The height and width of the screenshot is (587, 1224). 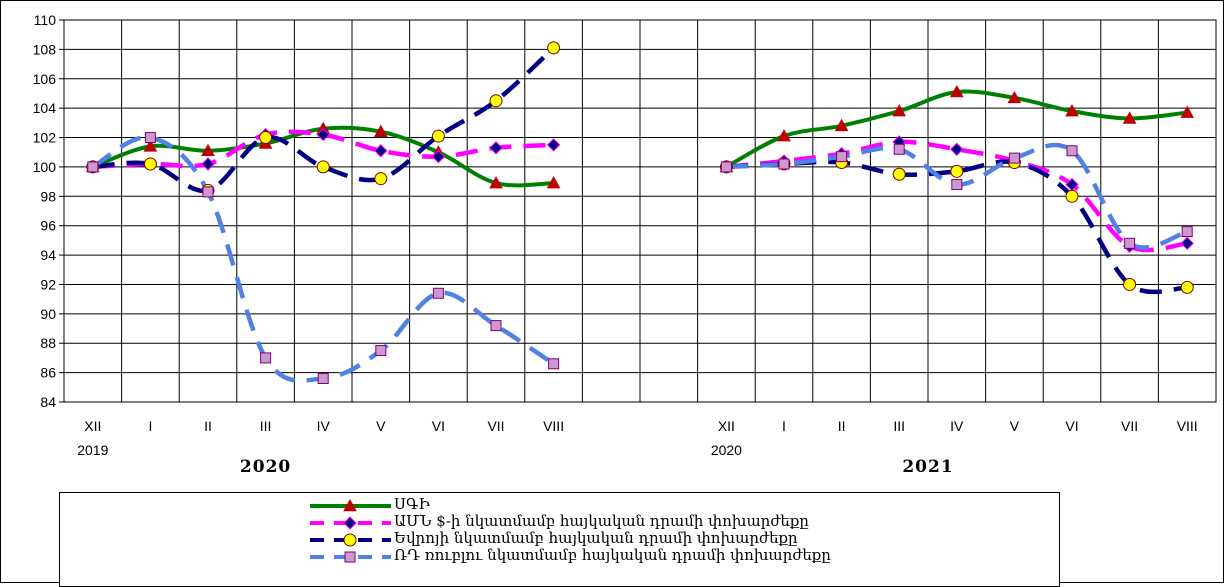 What do you see at coordinates (48, 226) in the screenshot?
I see `y-tick-label: 96` at bounding box center [48, 226].